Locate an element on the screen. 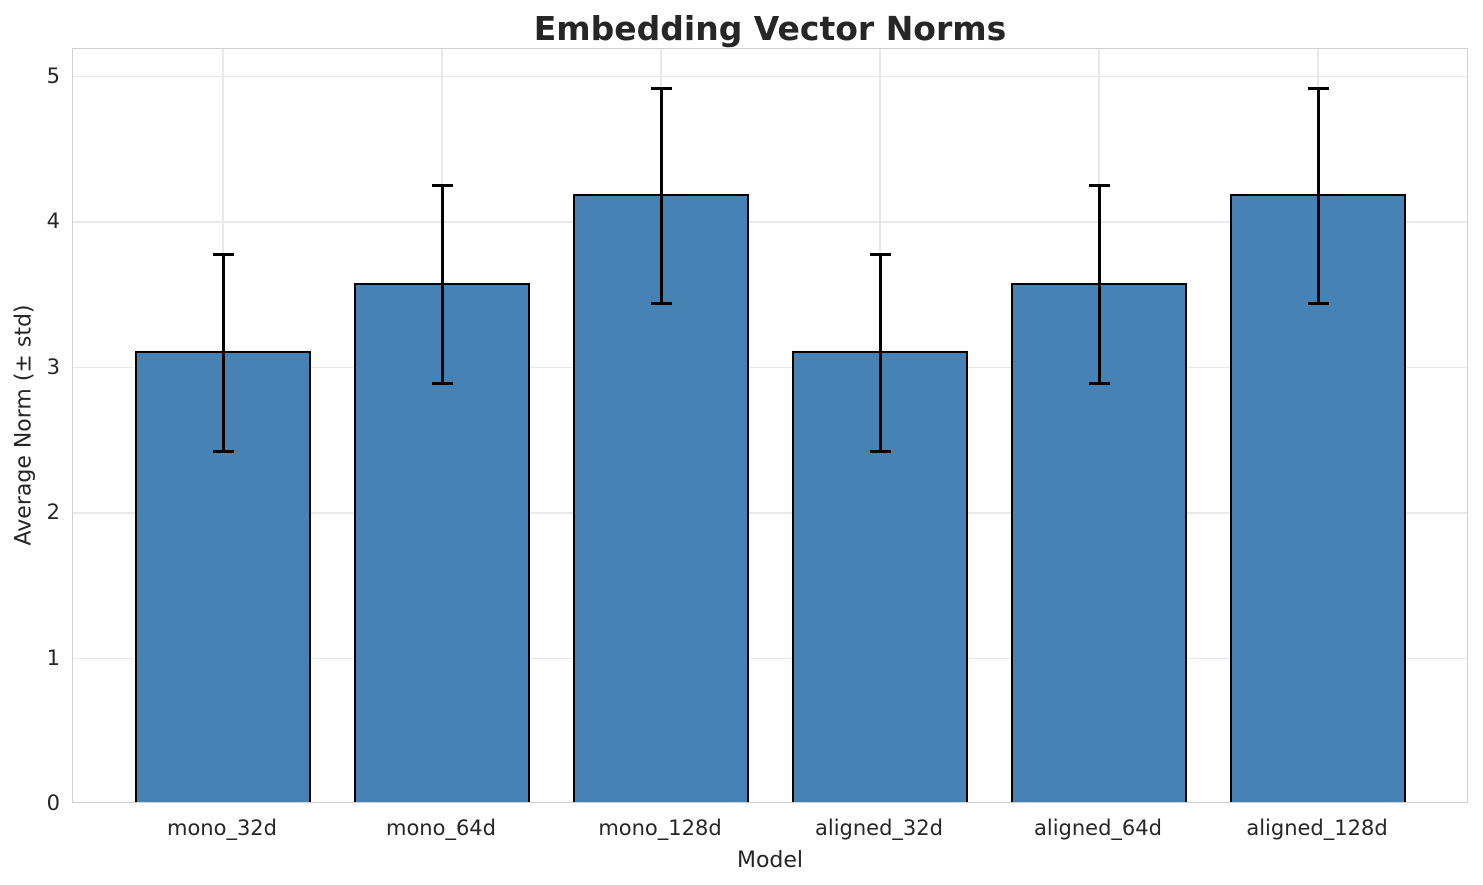  x-tick-label: mono_32d is located at coordinates (221, 828).